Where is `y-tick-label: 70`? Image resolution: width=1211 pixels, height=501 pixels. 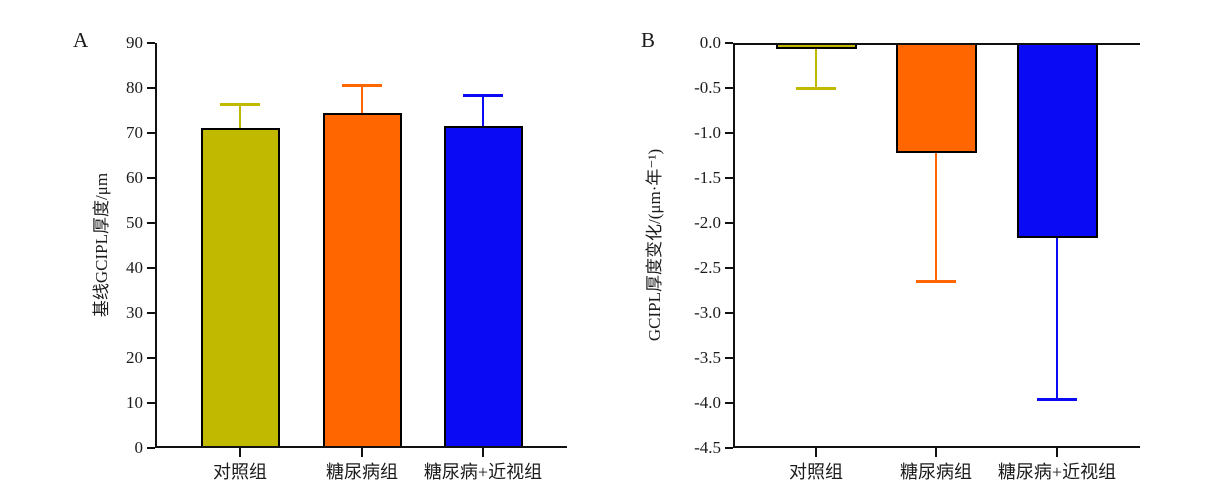
y-tick-label: 70 is located at coordinates (134, 132).